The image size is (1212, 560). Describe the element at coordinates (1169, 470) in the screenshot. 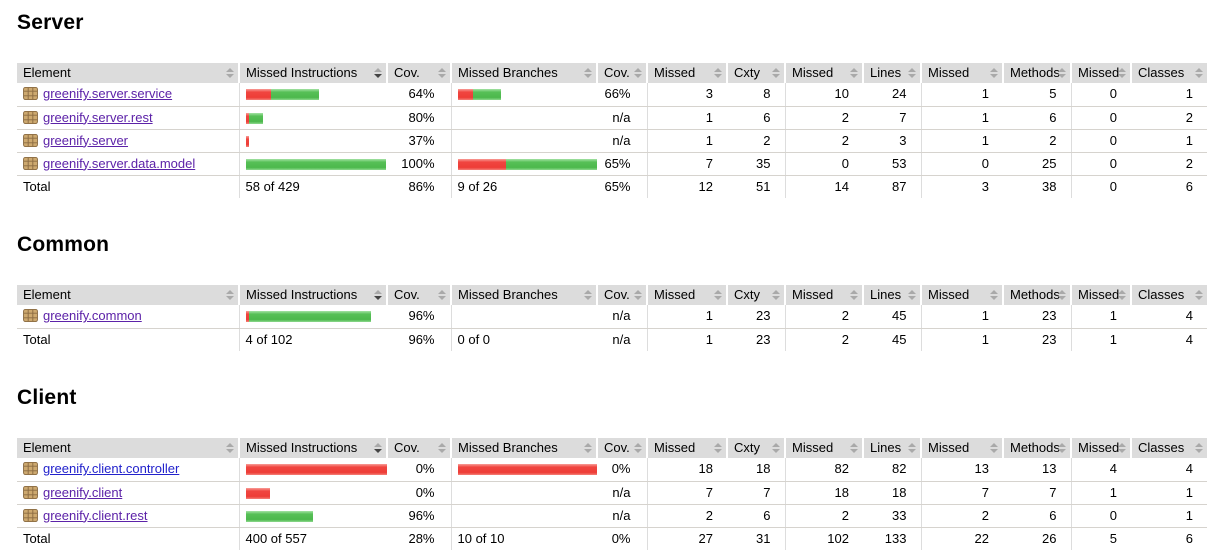

I see `counter-cell: 4` at that location.